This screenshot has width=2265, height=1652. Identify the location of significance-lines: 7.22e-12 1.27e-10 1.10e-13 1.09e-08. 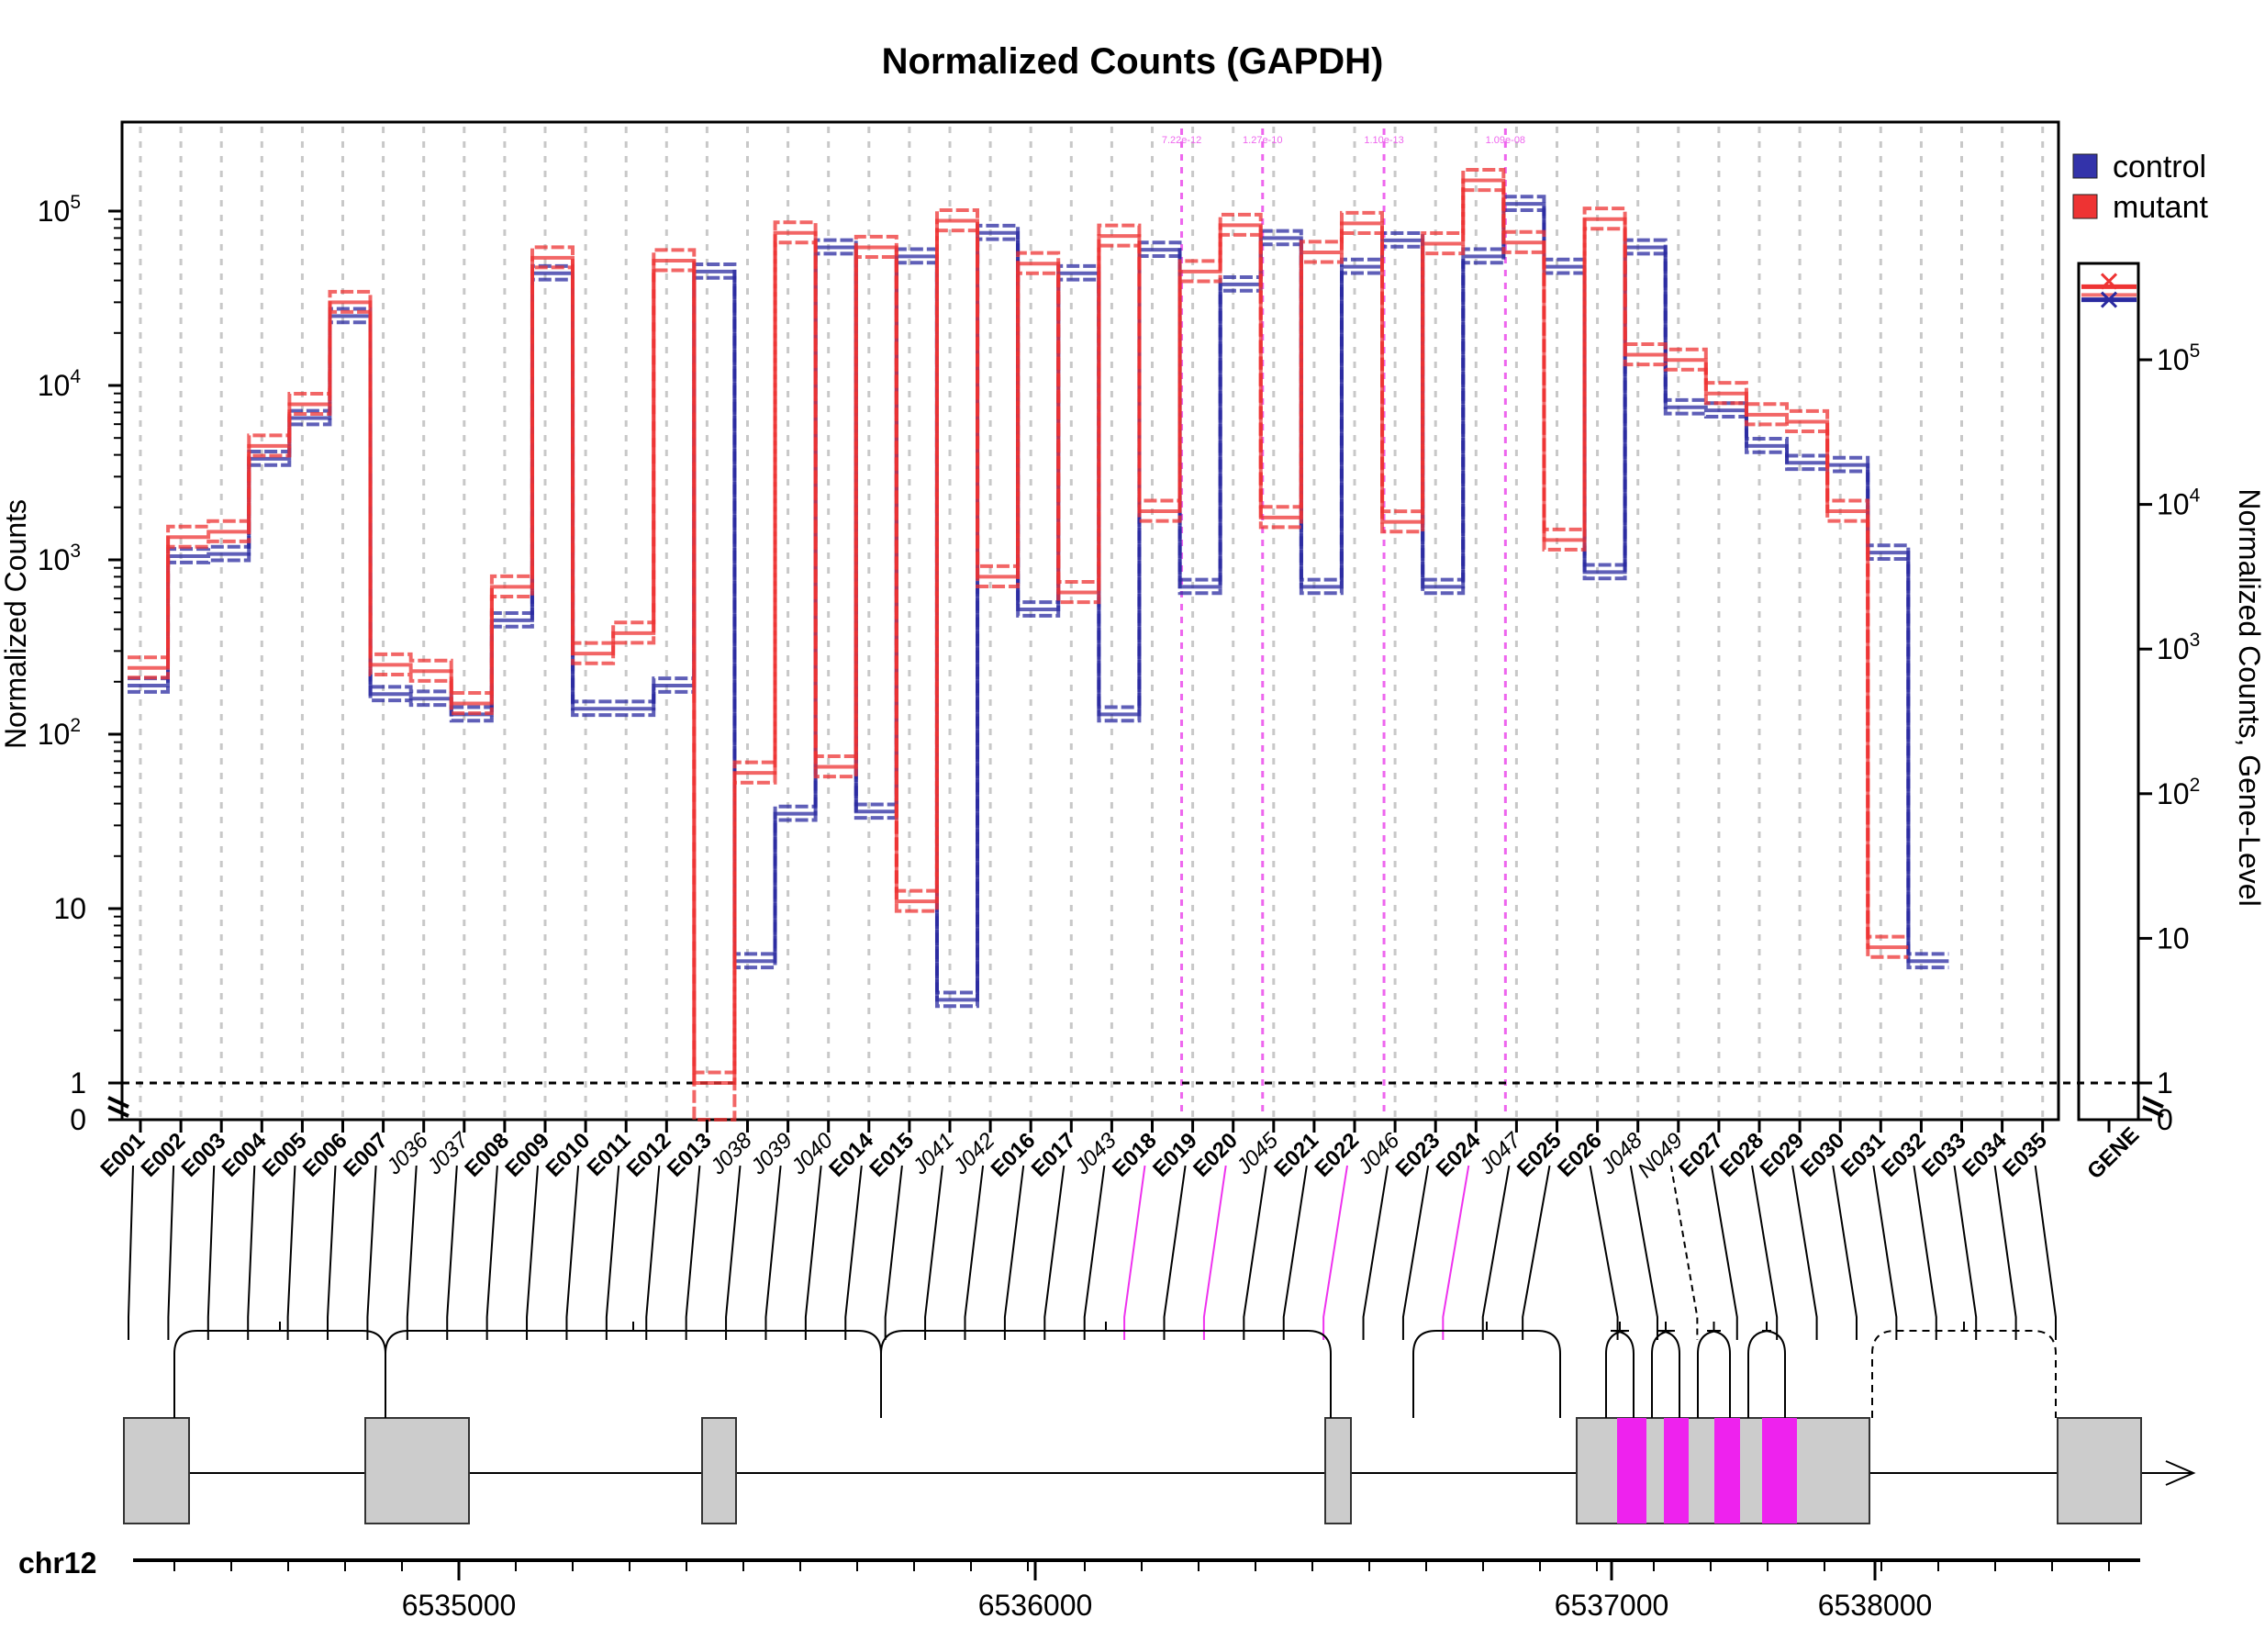
(1344, 623).